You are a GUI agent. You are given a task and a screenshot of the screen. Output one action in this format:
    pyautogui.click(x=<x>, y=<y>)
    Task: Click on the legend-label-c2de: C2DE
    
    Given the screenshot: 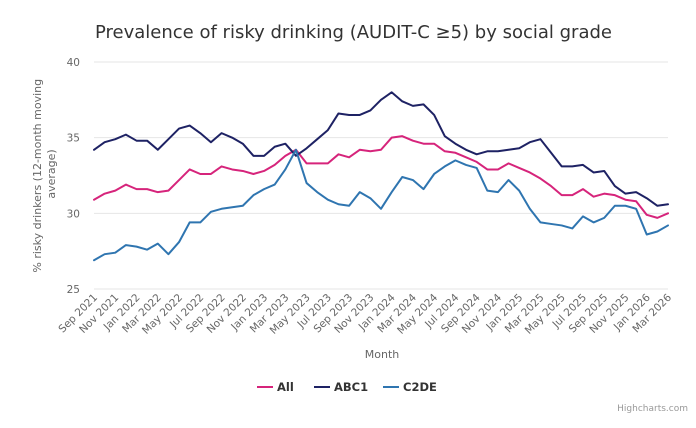 What is the action you would take?
    pyautogui.click(x=420, y=387)
    